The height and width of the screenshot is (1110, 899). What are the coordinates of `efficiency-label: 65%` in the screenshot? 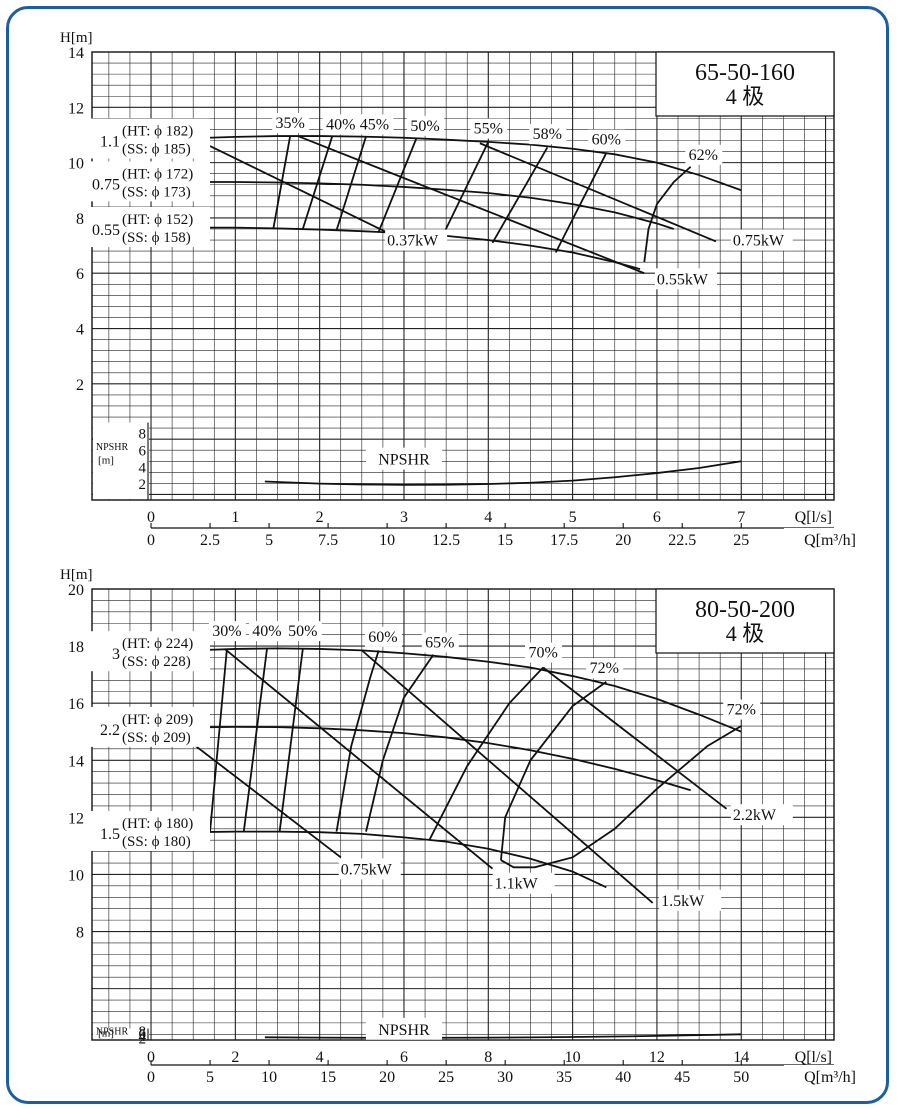 It's located at (439, 643).